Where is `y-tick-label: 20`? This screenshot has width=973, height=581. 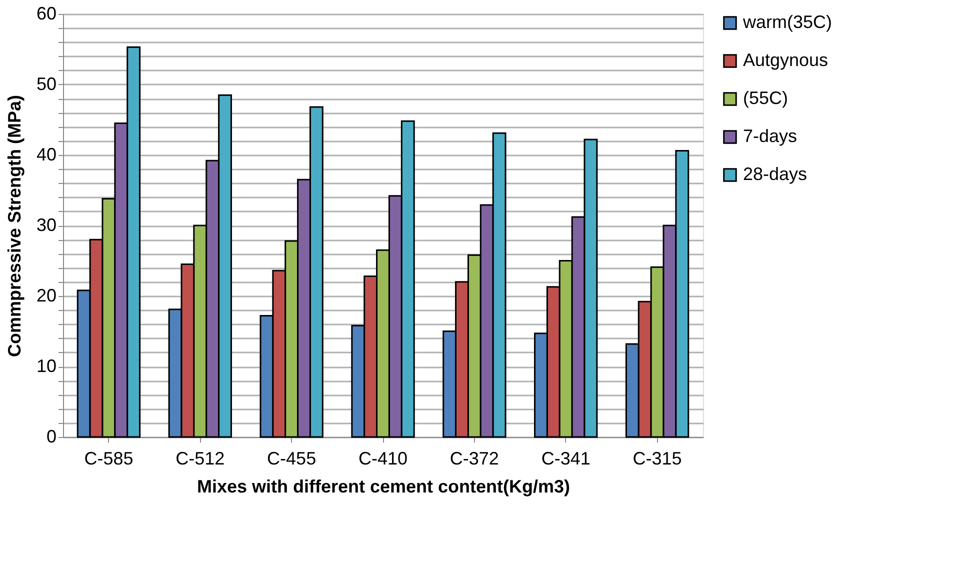 y-tick-label: 20 is located at coordinates (46, 296).